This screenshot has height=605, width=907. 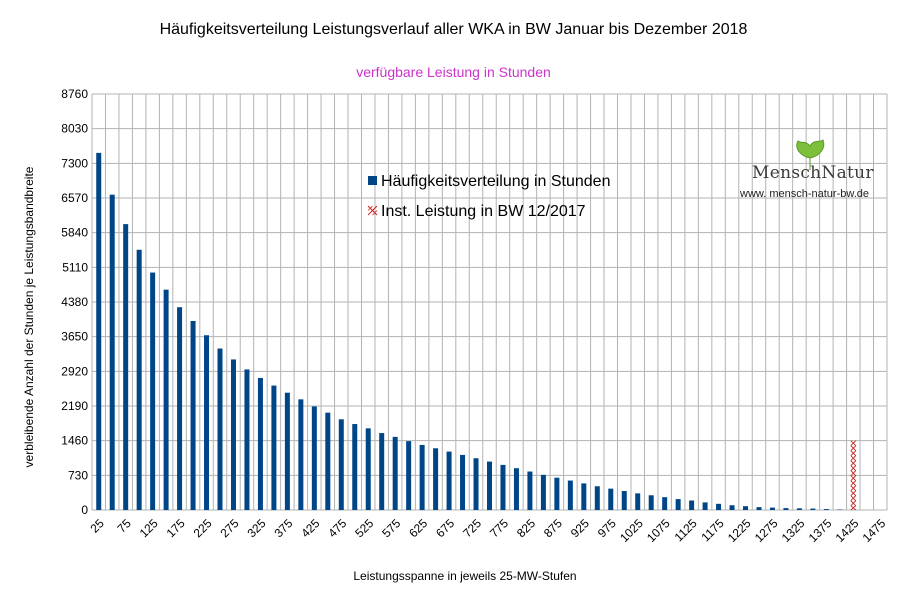 I want to click on x-tick-label: 1475, so click(x=874, y=530).